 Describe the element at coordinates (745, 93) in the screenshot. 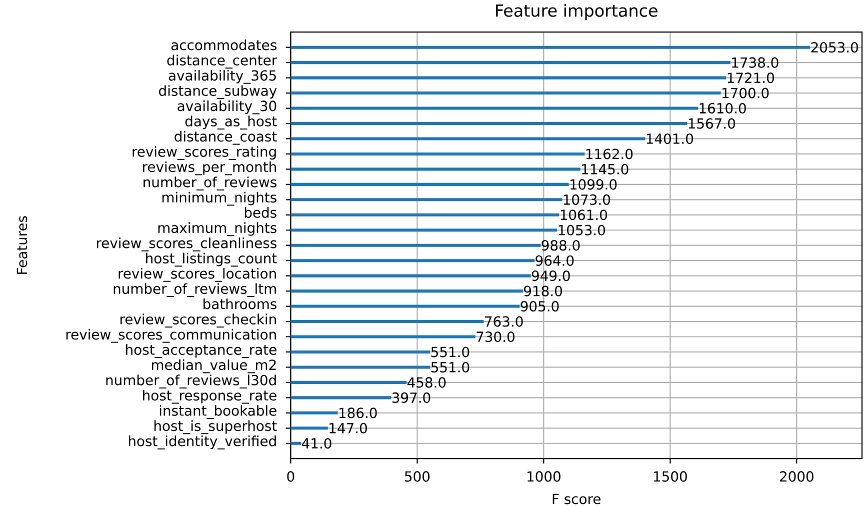

I see `data-label: 1700.0` at that location.